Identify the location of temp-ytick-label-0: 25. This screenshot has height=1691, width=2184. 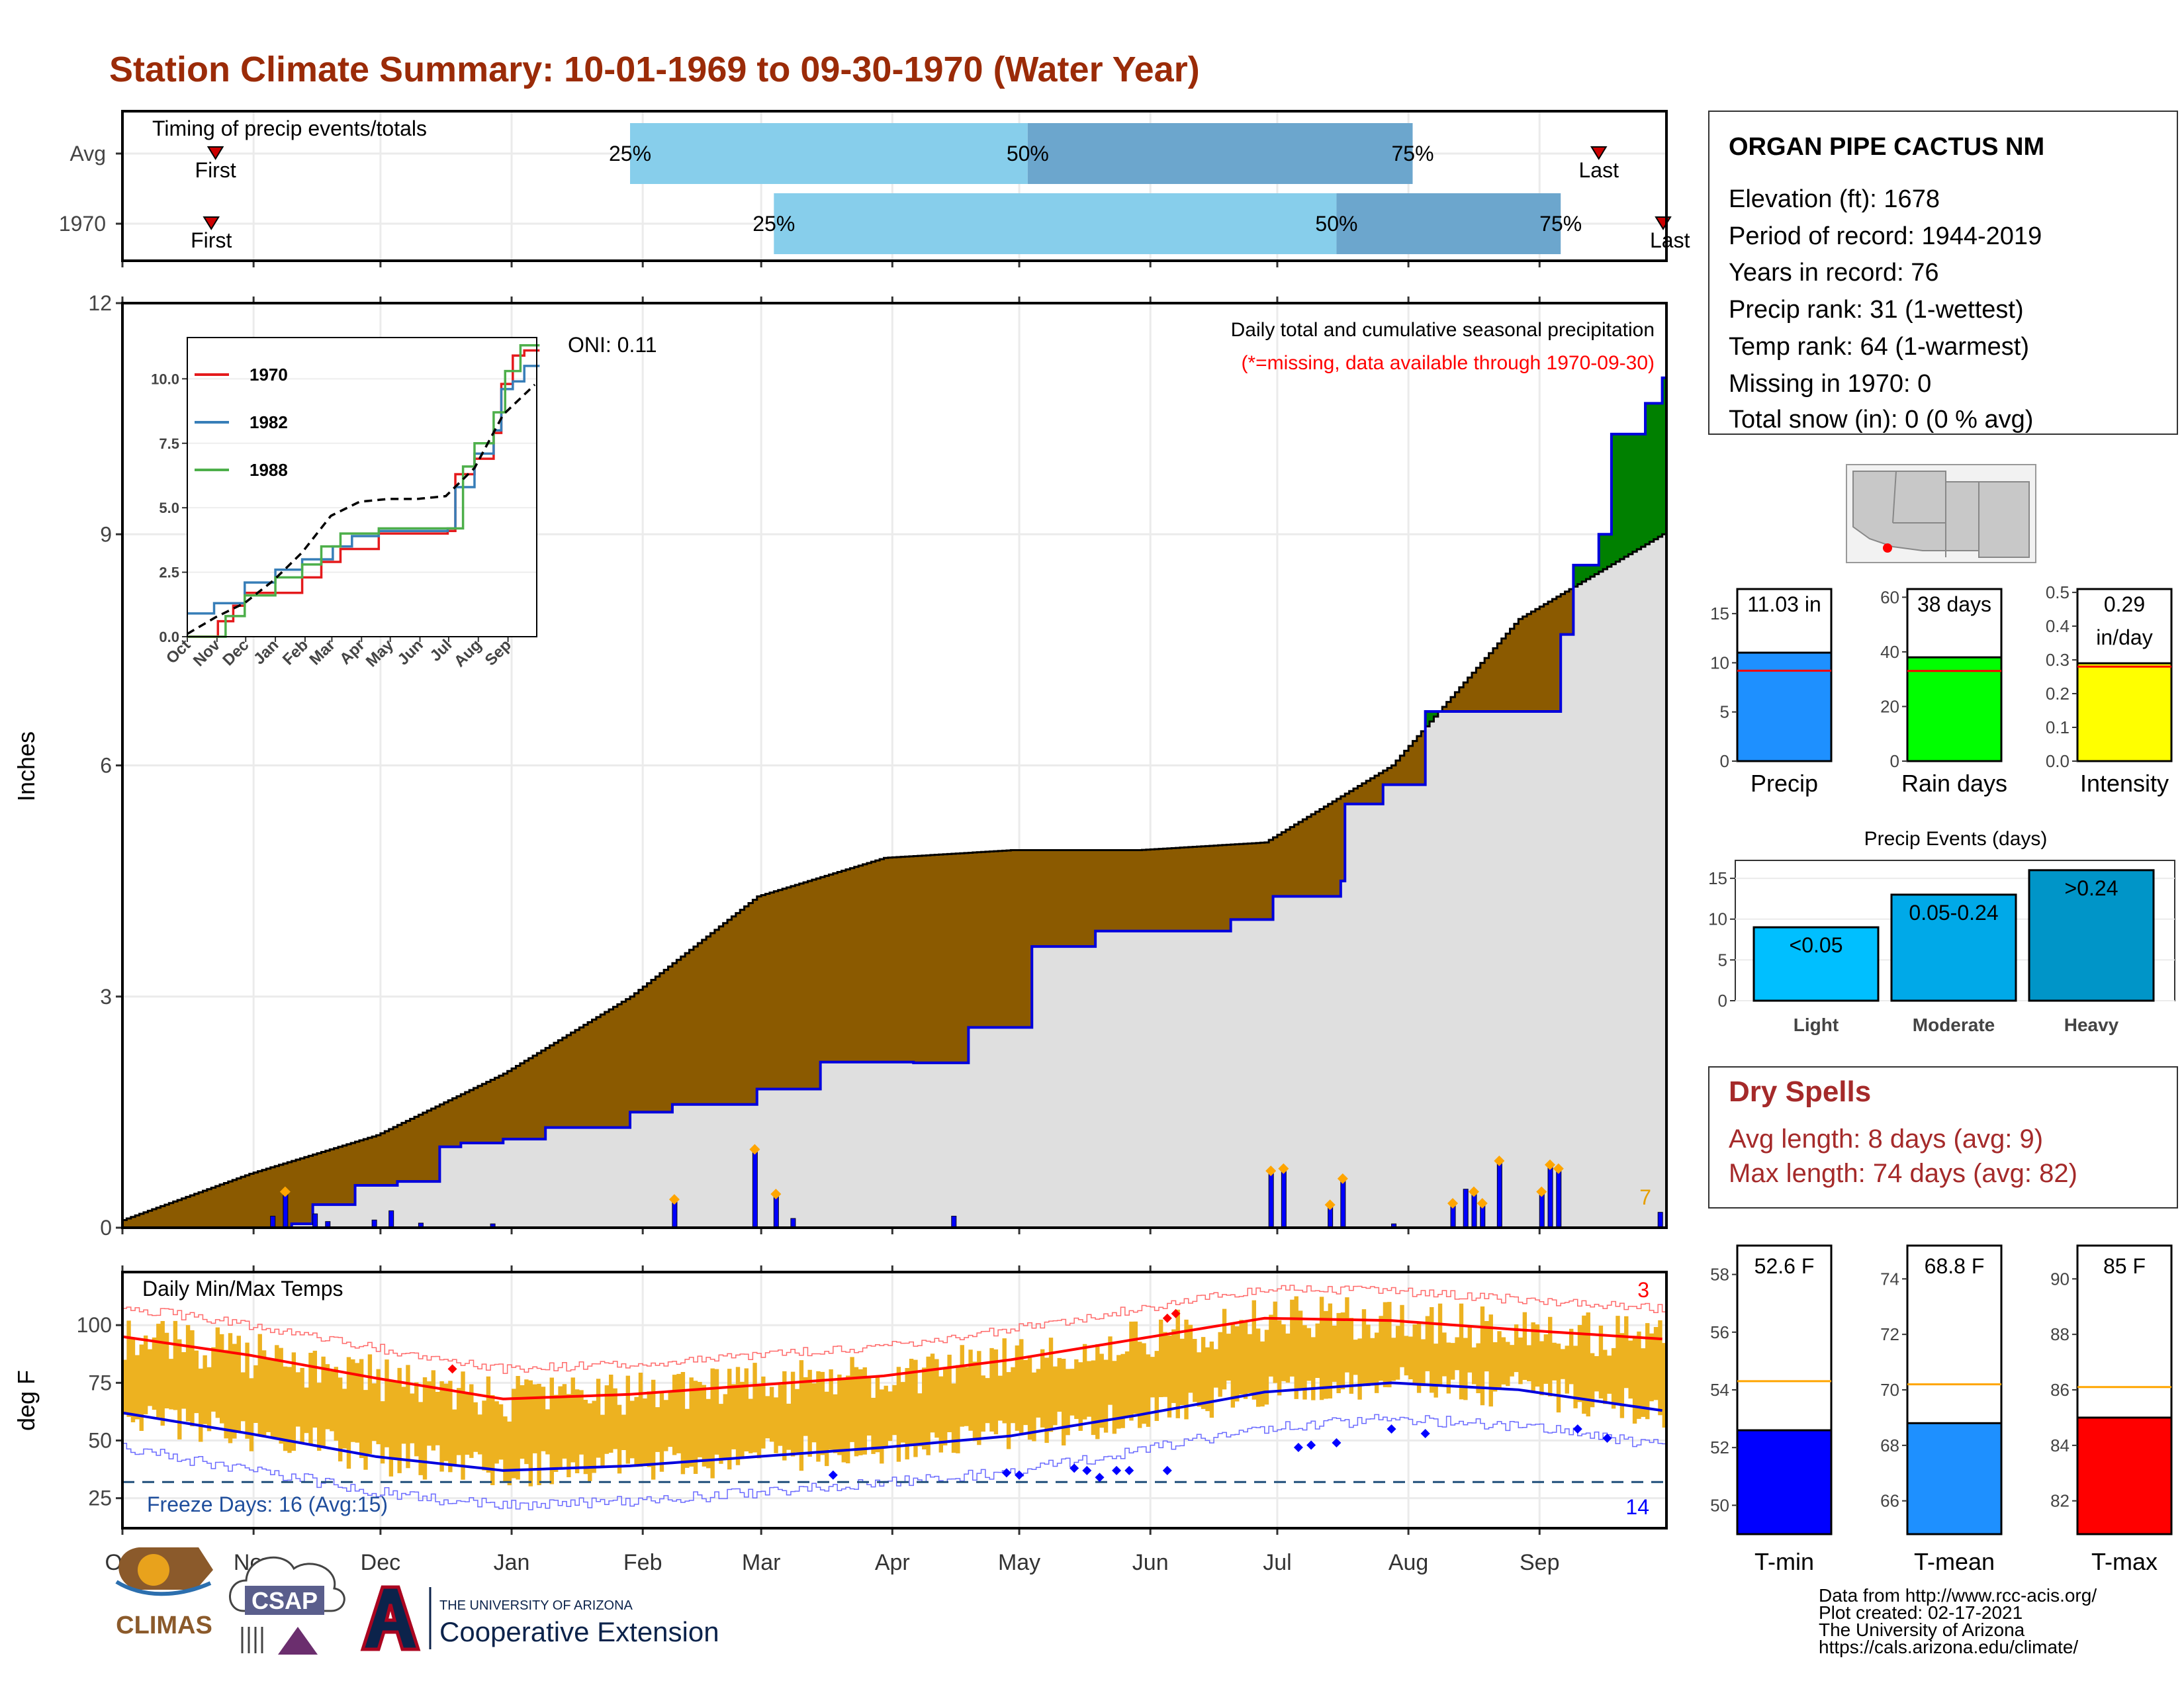
(100, 1498).